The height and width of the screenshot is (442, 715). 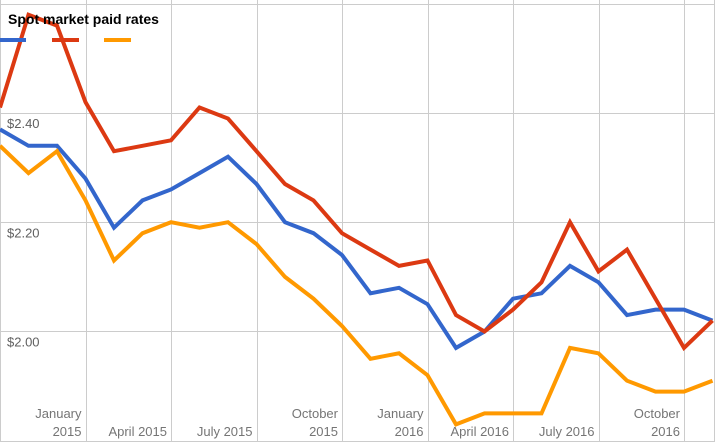 What do you see at coordinates (23, 123) in the screenshot?
I see `y-axis-label: $2.40` at bounding box center [23, 123].